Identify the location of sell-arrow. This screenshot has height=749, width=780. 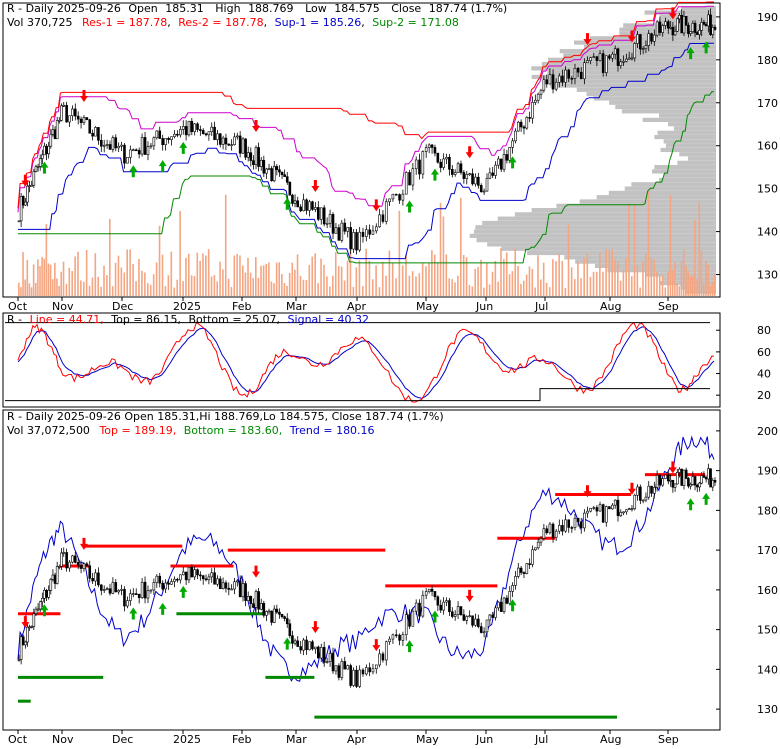
(256, 125).